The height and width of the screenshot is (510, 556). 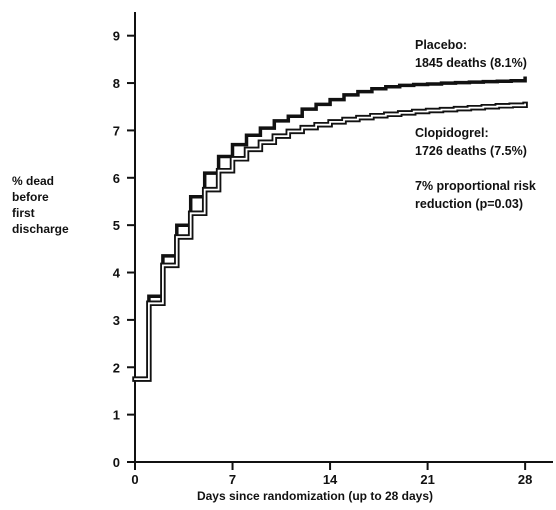 I want to click on y-axis-title-line: % dead, so click(x=33, y=181).